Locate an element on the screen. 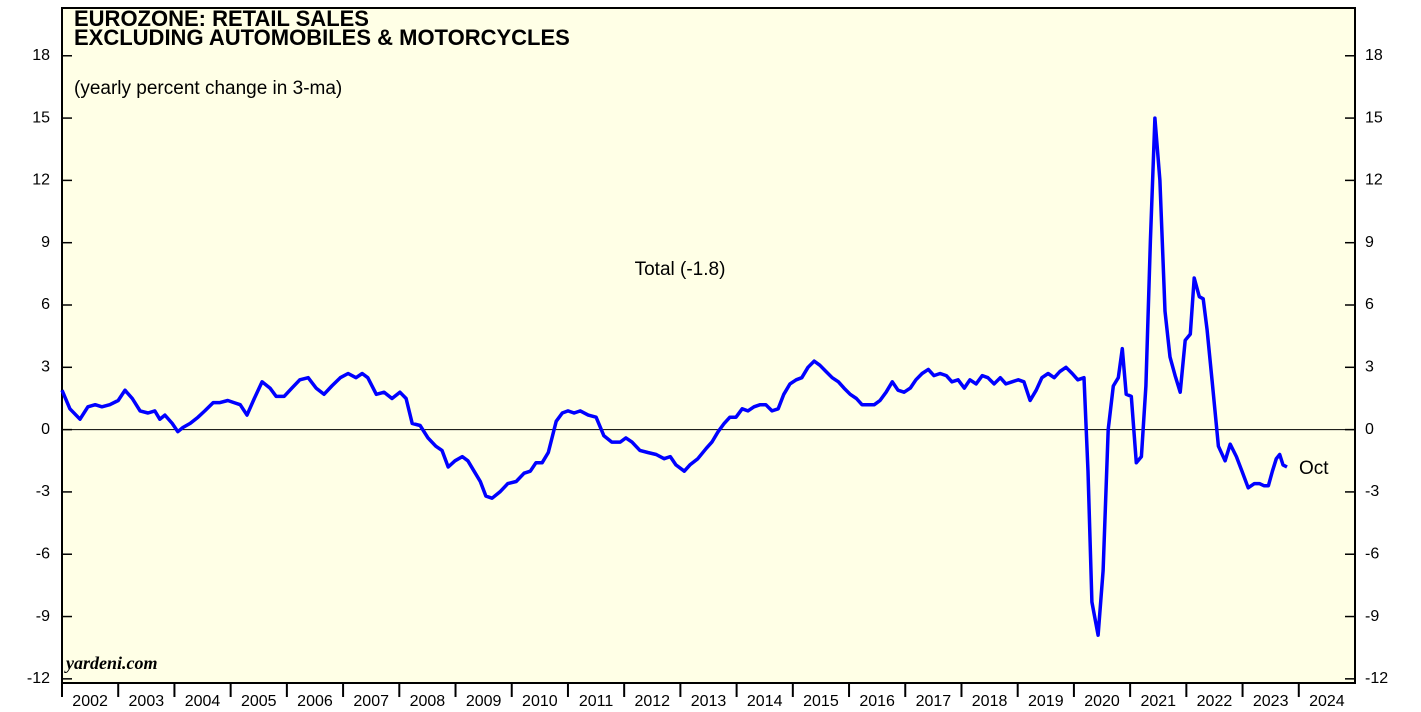 Image resolution: width=1421 pixels, height=712 pixels. chart-title: EUROZONE: RETAIL SALES is located at coordinates (221, 18).